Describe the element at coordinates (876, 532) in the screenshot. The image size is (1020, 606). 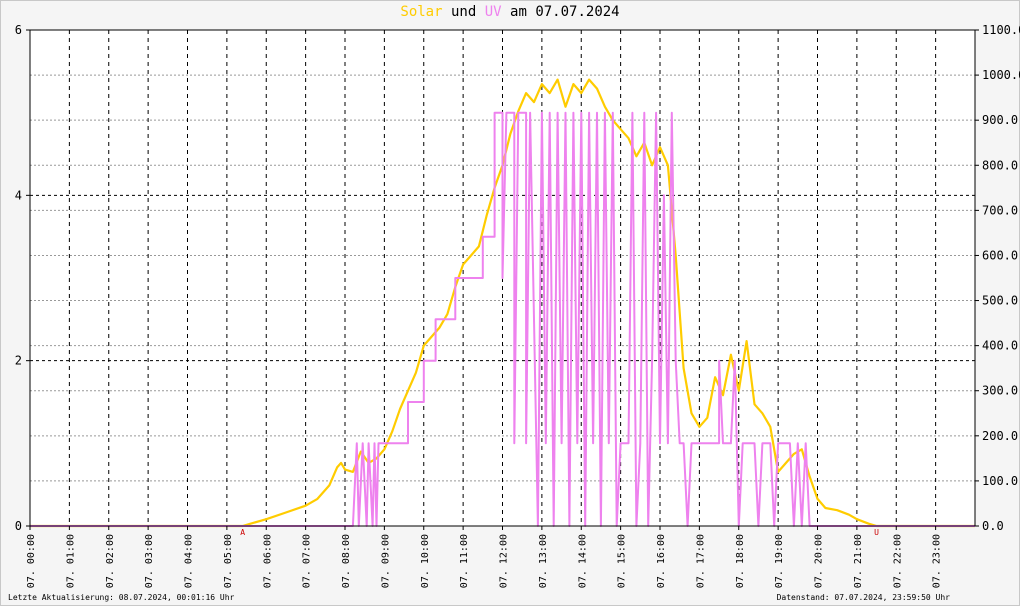
I see `marker-u: U` at that location.